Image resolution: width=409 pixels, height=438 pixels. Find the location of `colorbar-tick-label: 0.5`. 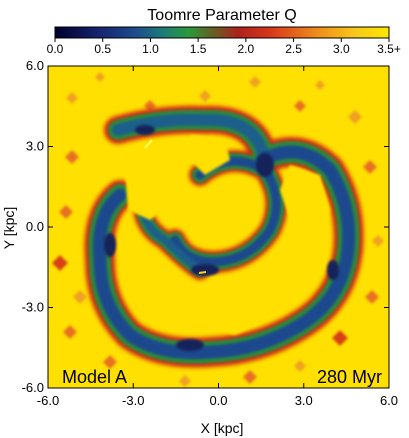

colorbar-tick-label: 0.5 is located at coordinates (102, 49).